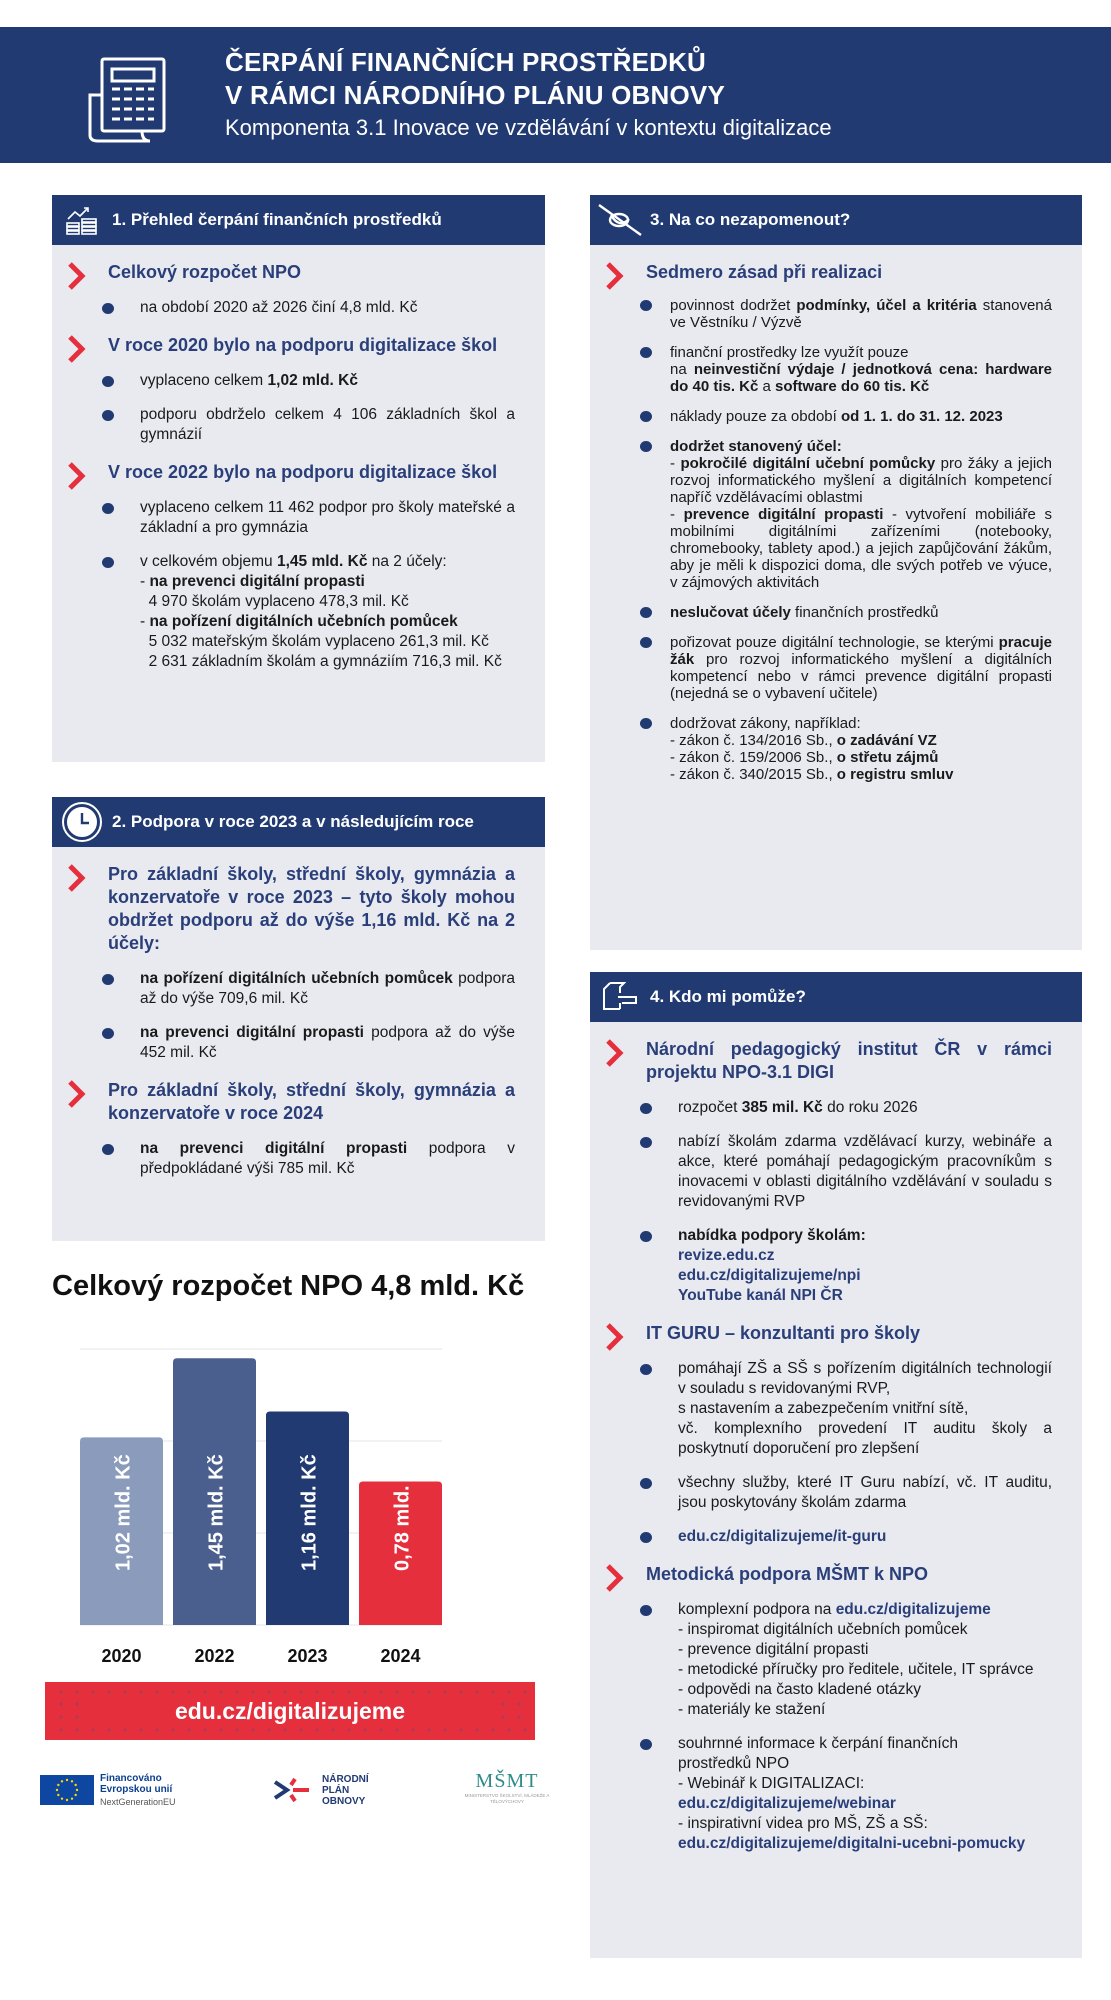 Image resolution: width=1111 pixels, height=2000 pixels. I want to click on digitalizujeme-link-banner: edu.cz/digitalizujeme, so click(290, 1711).